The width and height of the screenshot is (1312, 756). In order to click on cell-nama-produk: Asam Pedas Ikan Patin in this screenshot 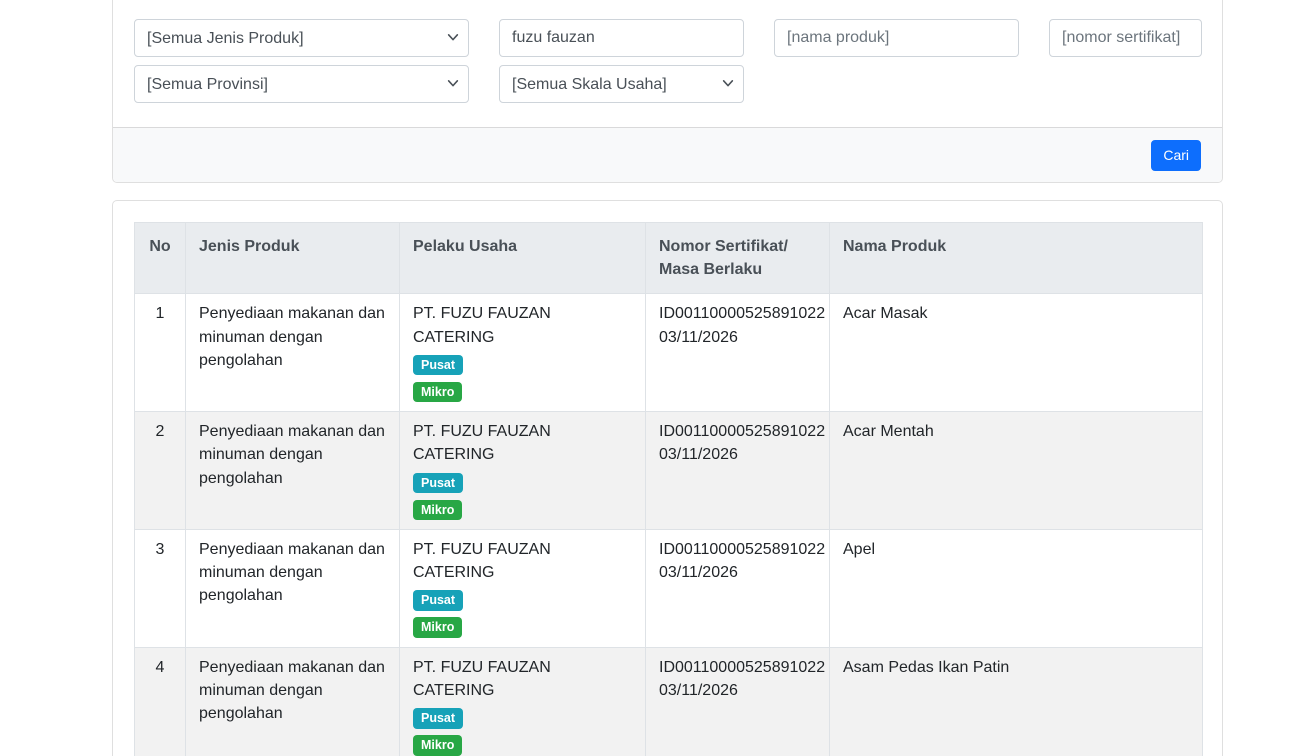, I will do `click(1016, 701)`.